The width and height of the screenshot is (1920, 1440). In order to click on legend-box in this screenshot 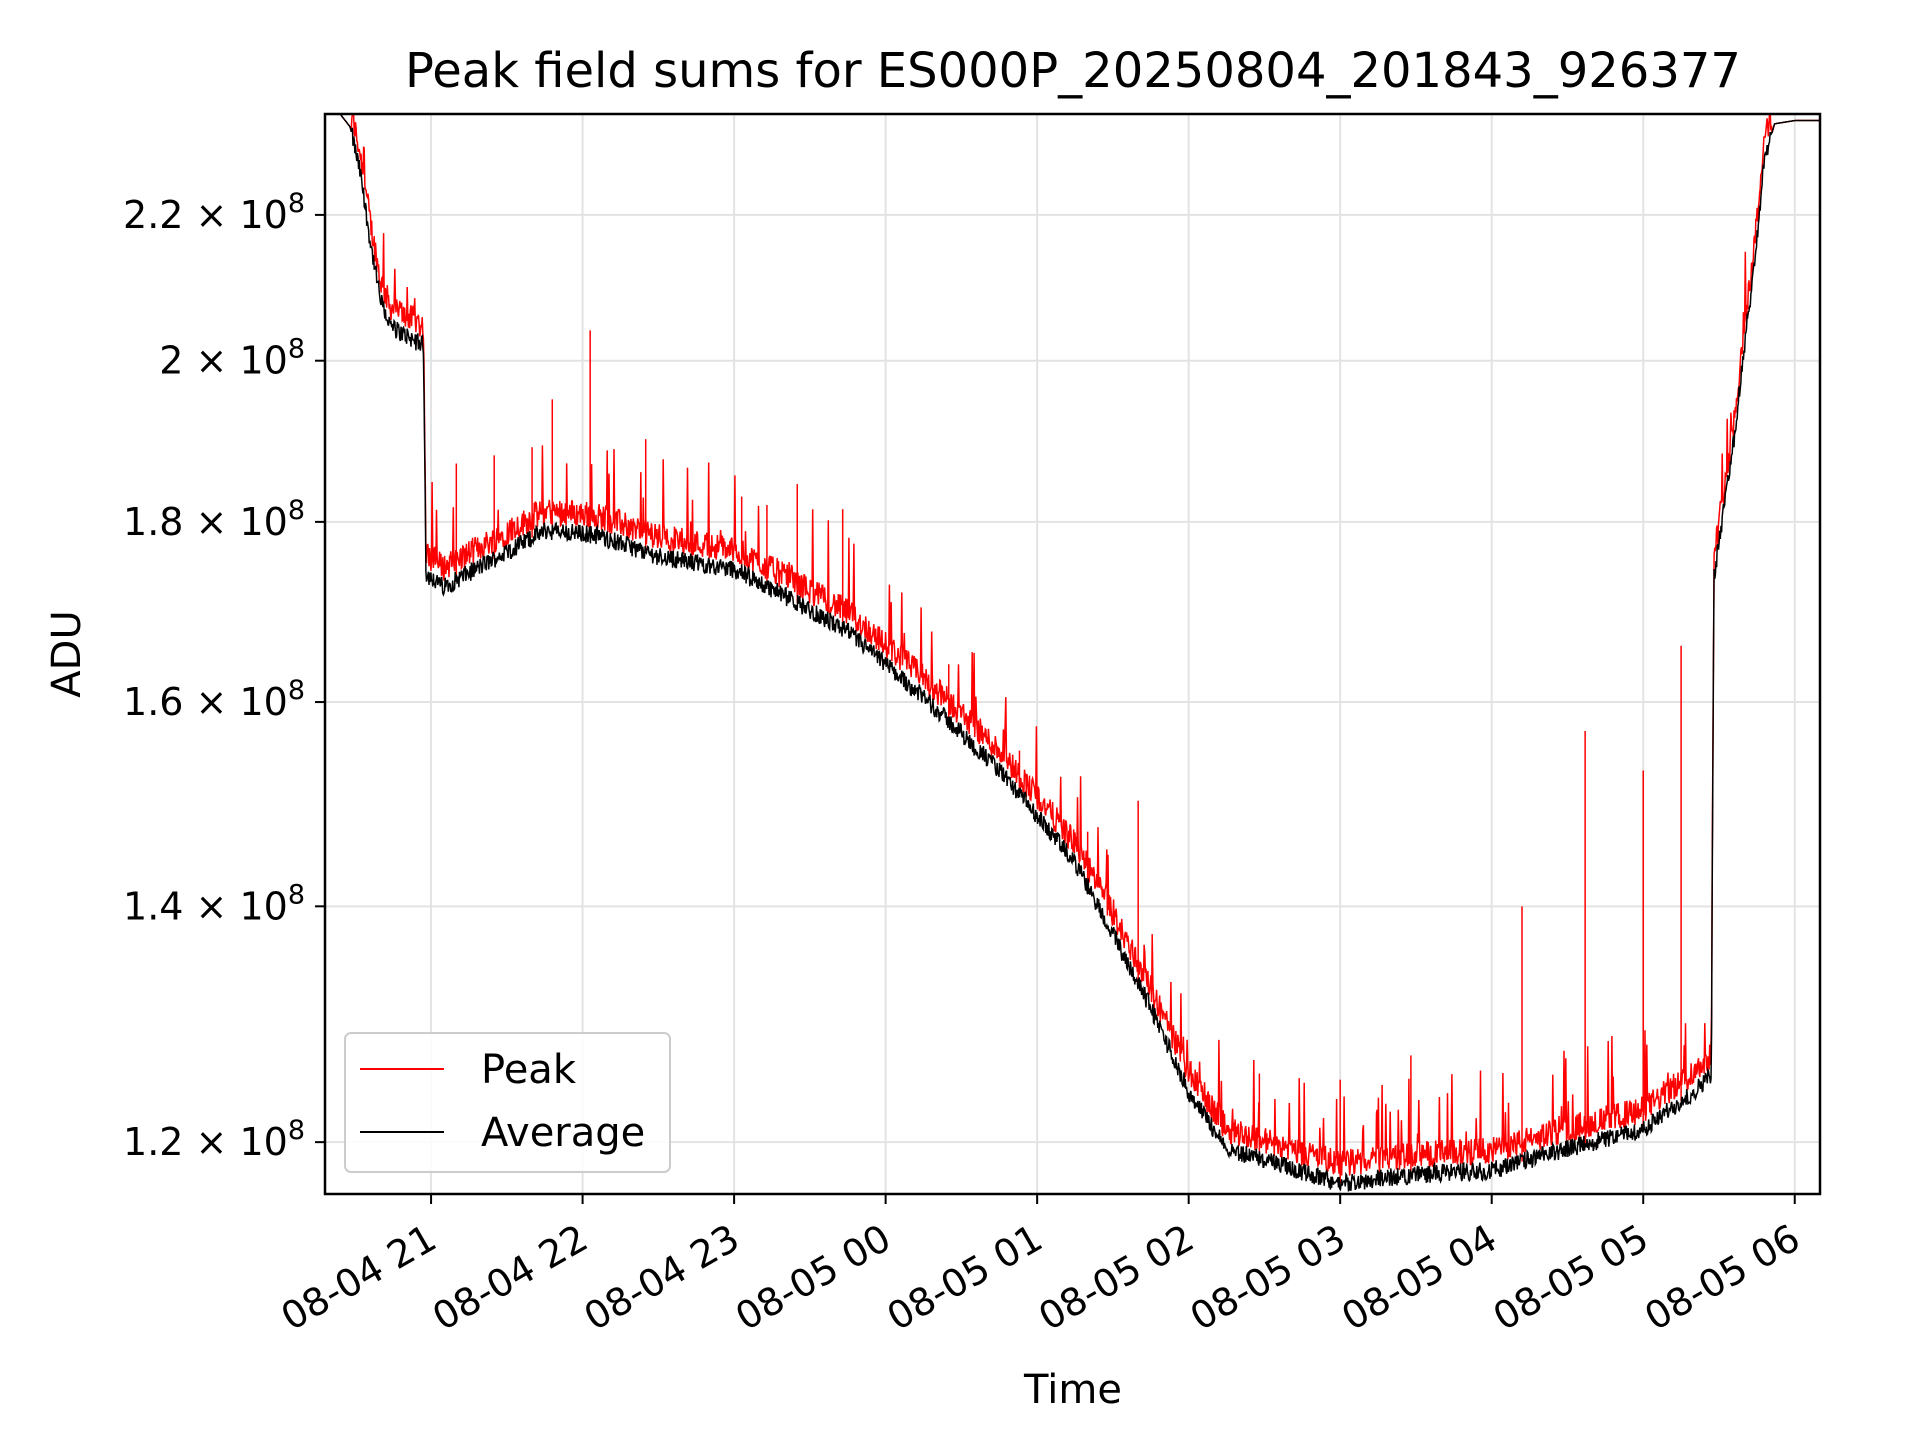, I will do `click(507, 1102)`.